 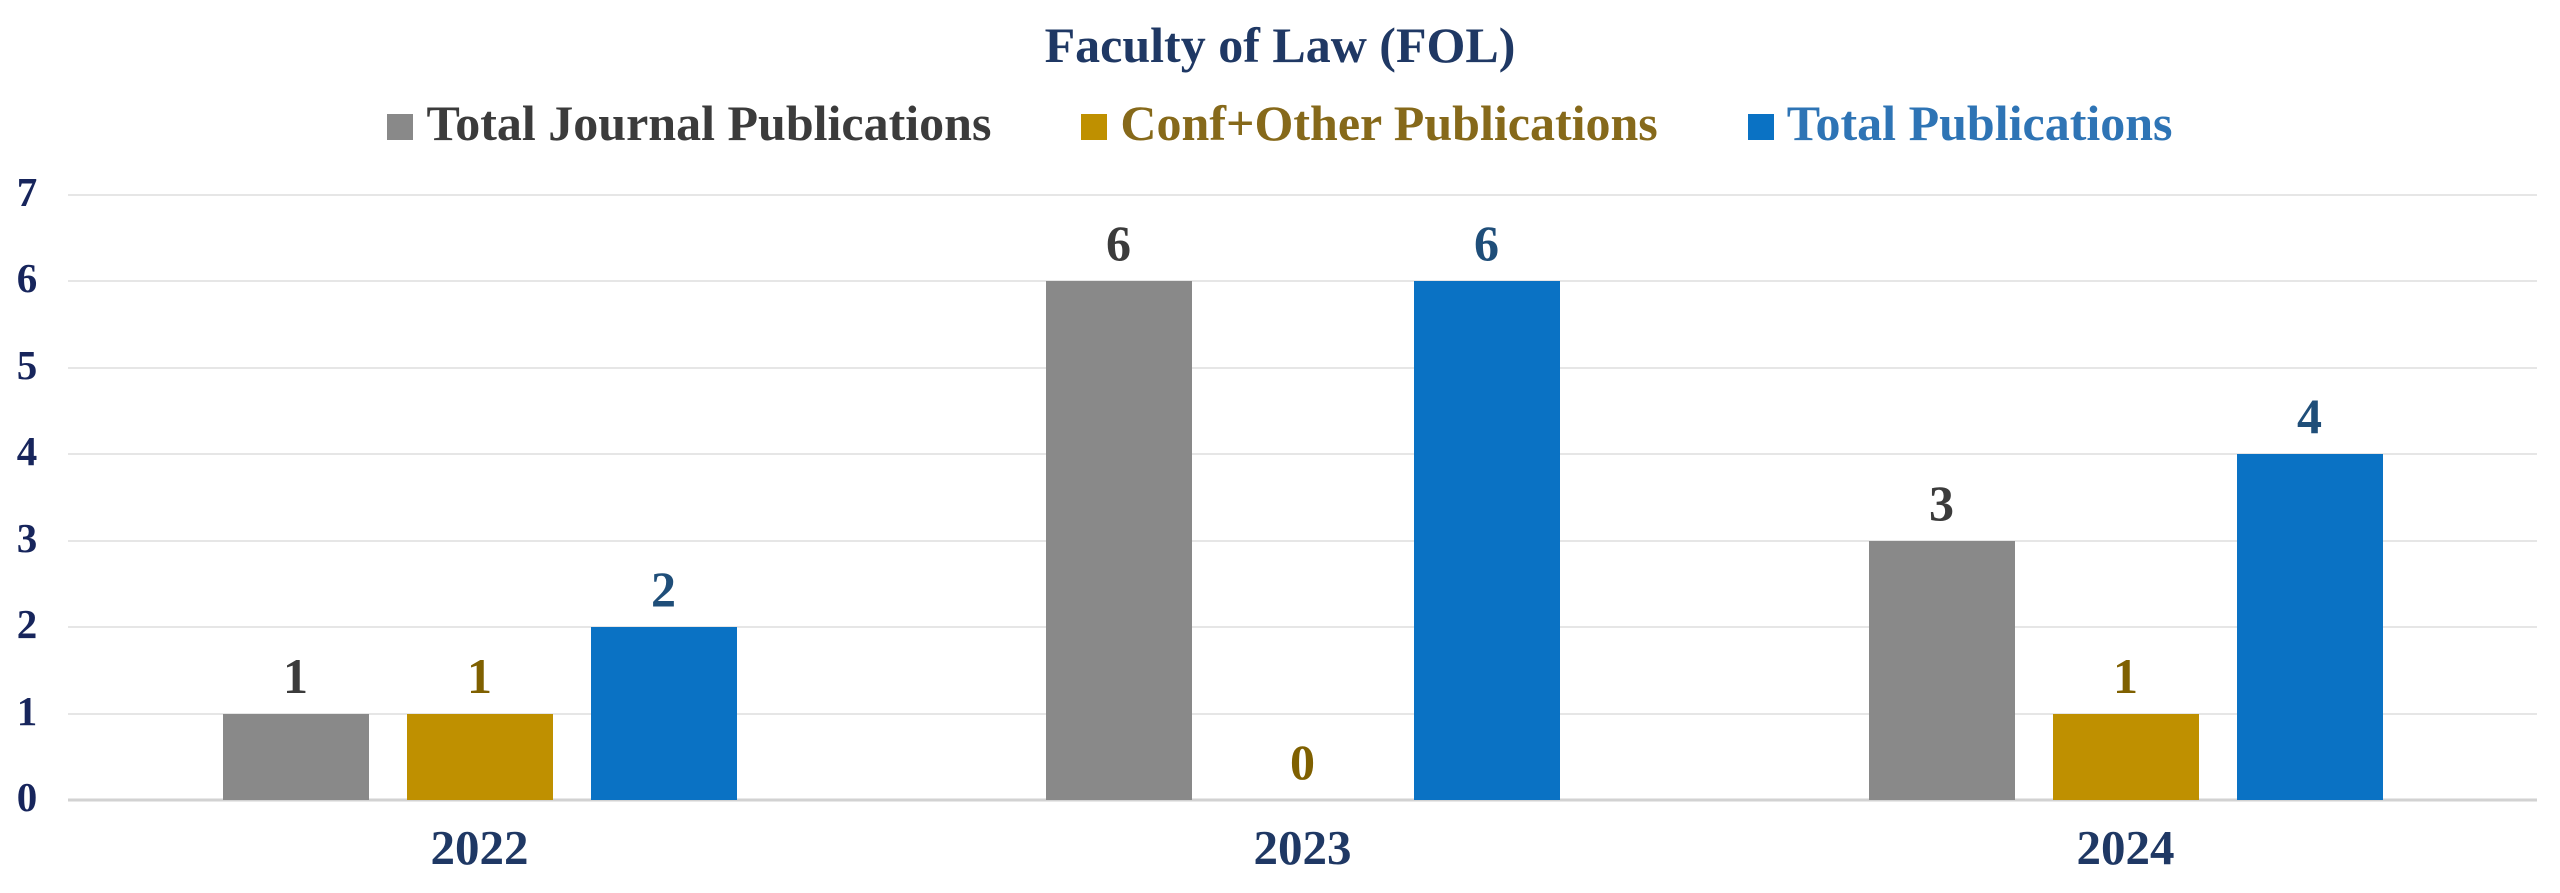 What do you see at coordinates (27, 364) in the screenshot?
I see `y-tick-label-5: 5` at bounding box center [27, 364].